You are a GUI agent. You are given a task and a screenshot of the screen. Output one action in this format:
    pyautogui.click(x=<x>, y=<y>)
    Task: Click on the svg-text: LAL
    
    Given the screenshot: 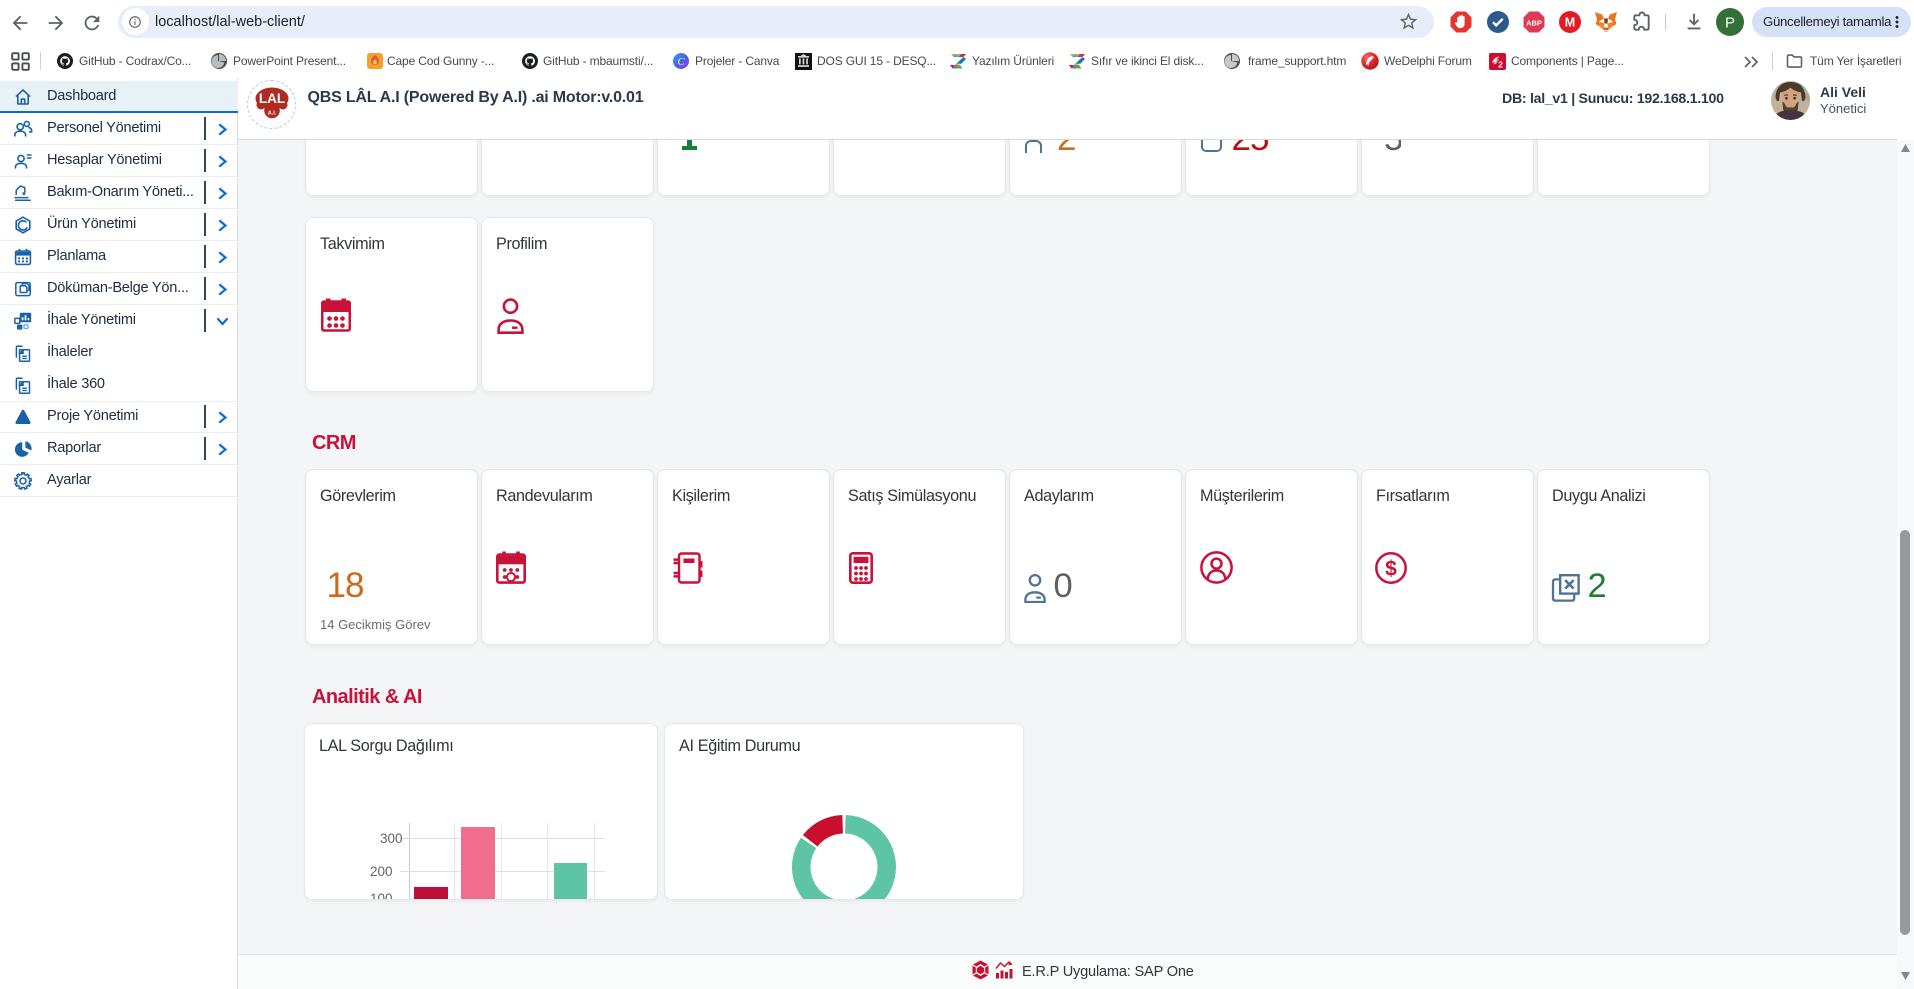 What is the action you would take?
    pyautogui.click(x=272, y=98)
    